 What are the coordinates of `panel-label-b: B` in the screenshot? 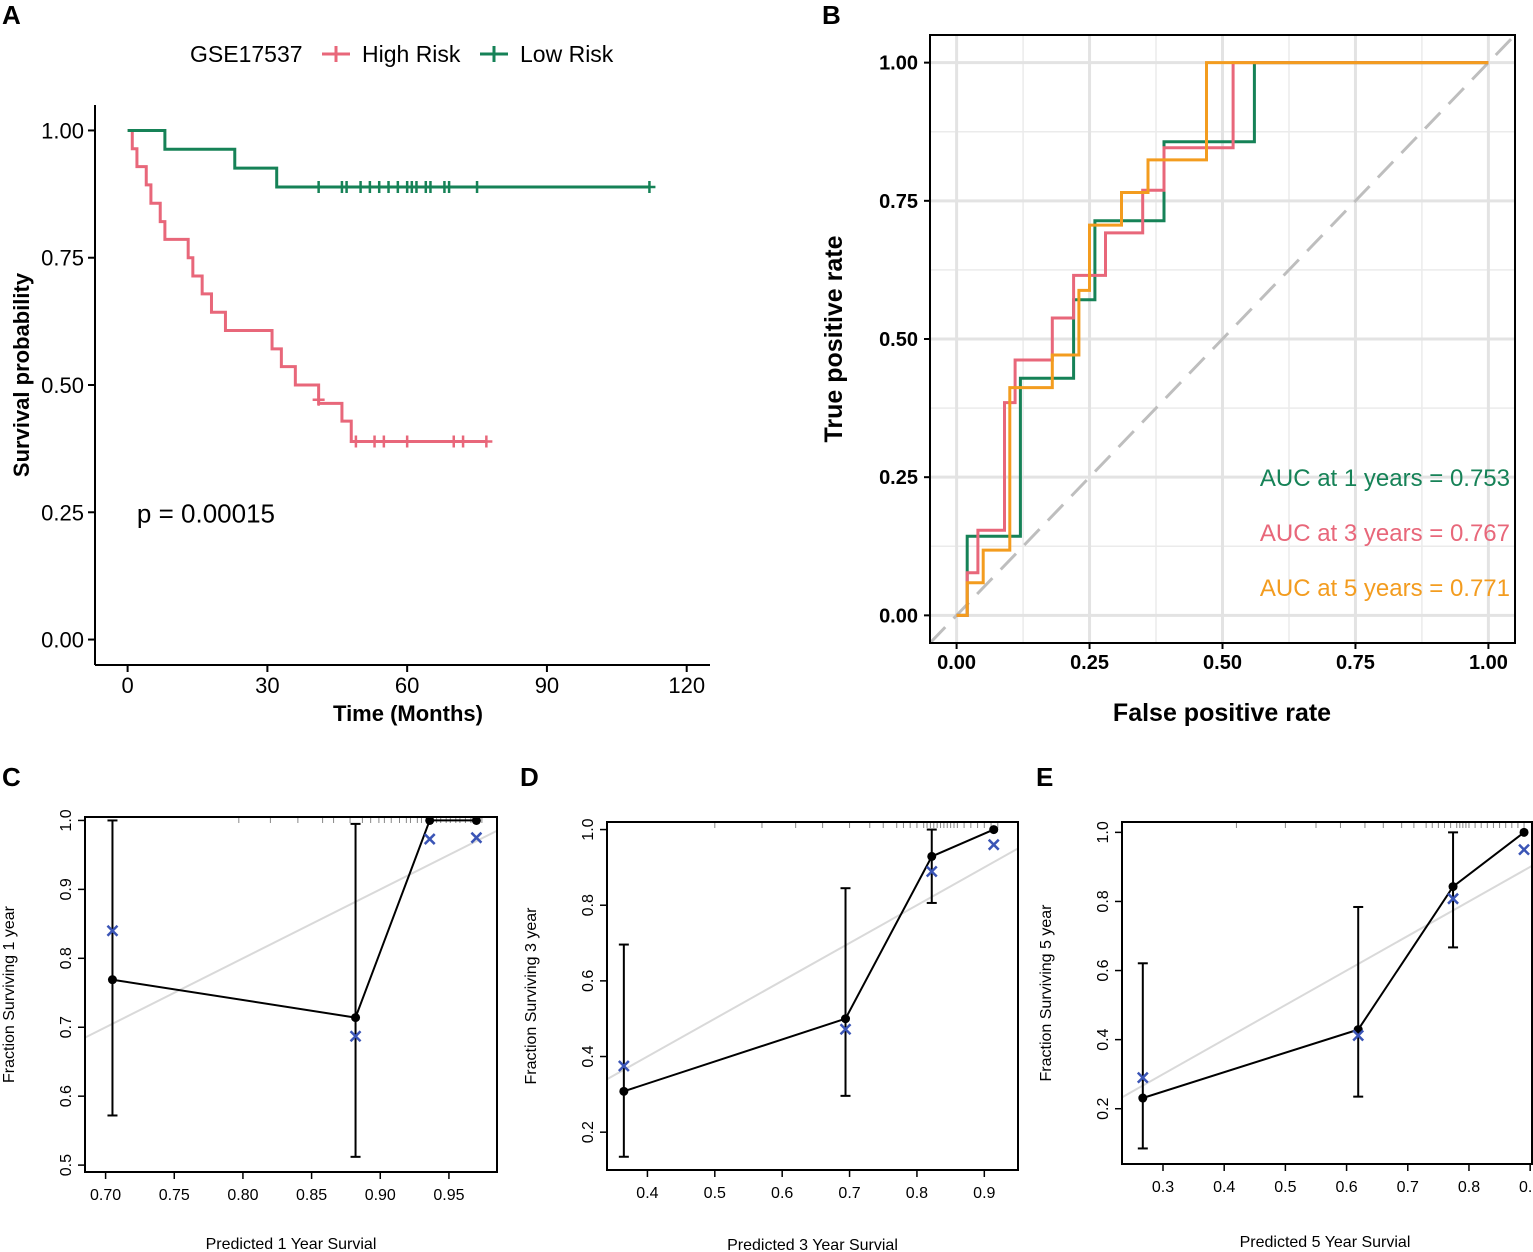 It's located at (831, 15).